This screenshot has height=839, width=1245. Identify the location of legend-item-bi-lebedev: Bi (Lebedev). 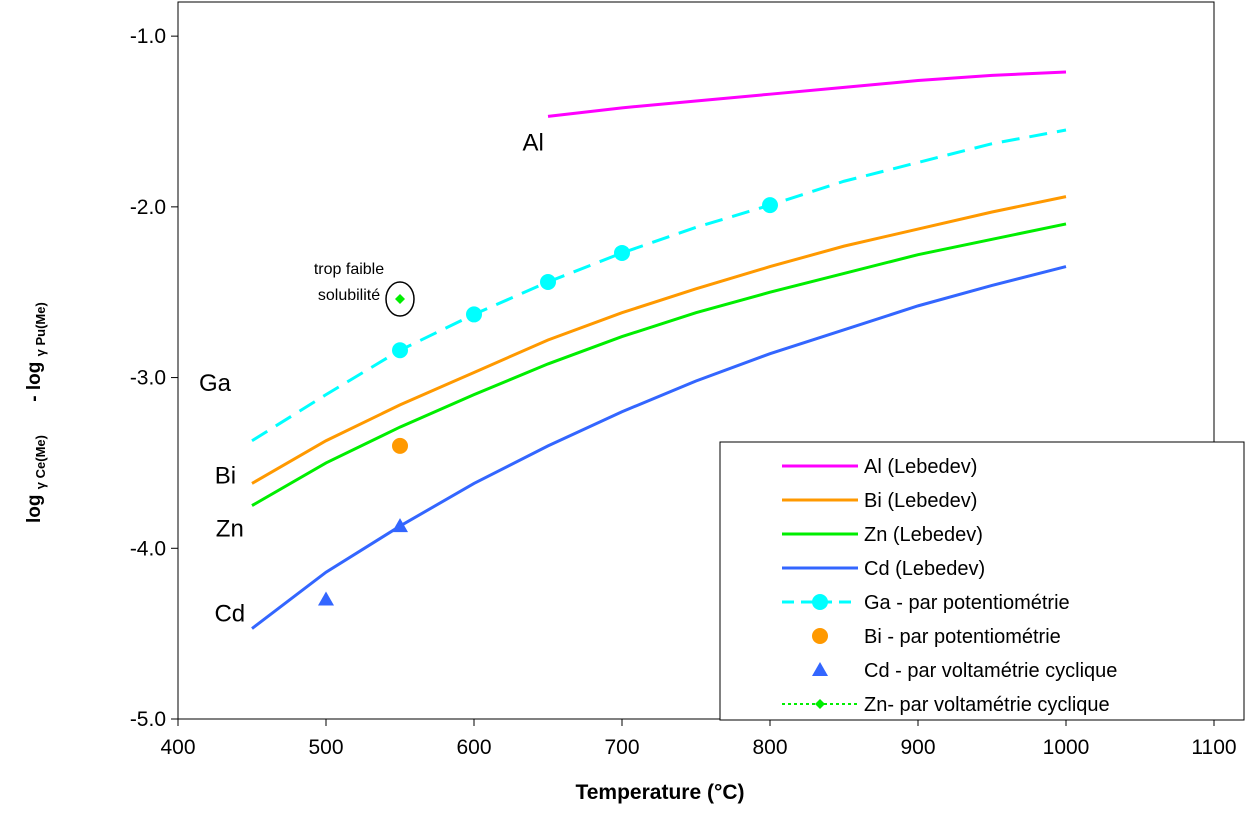
(879, 501).